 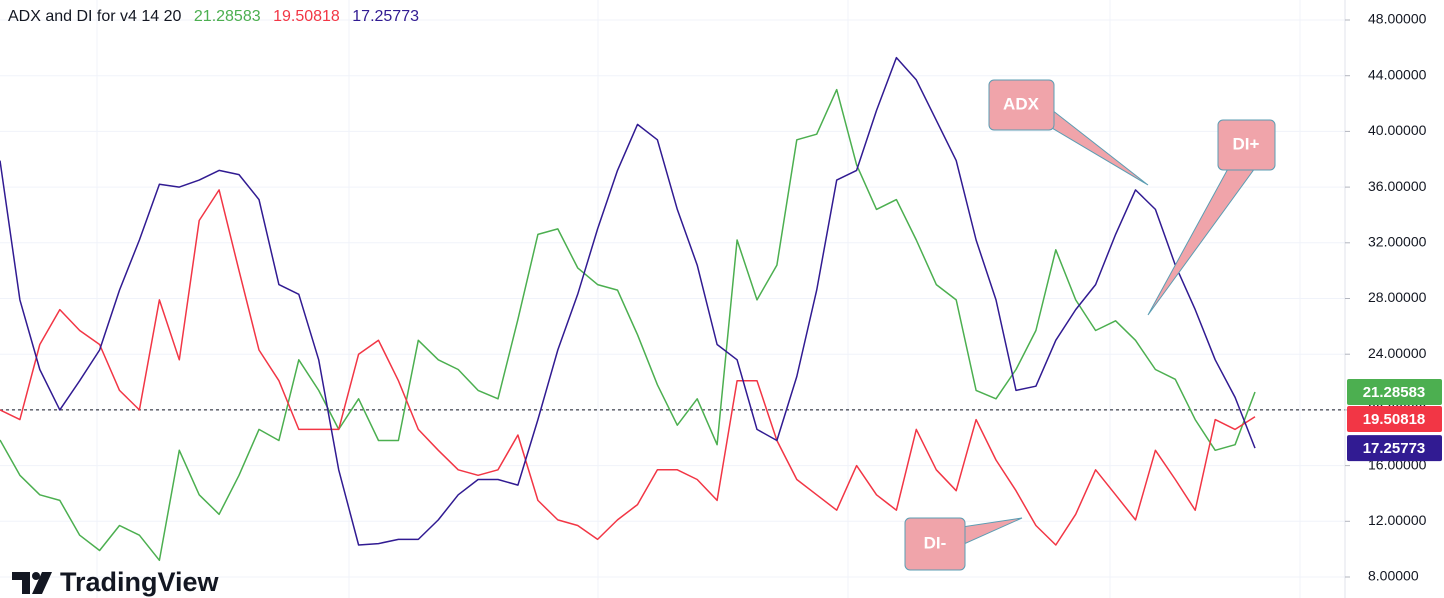 I want to click on y-tick-label: 36.00000, so click(x=1397, y=186).